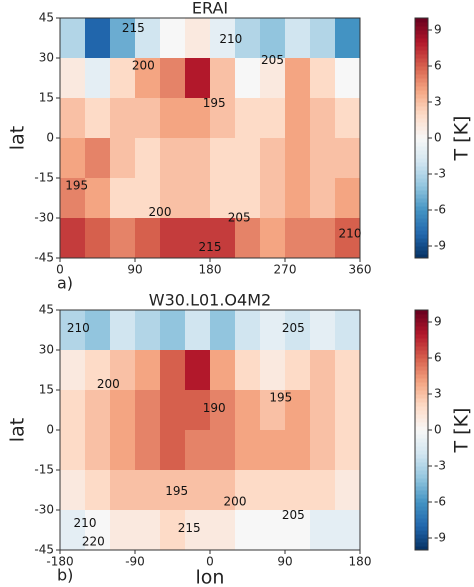 This screenshot has height=587, width=474. I want to click on colorbar-tick-label: 6, so click(438, 358).